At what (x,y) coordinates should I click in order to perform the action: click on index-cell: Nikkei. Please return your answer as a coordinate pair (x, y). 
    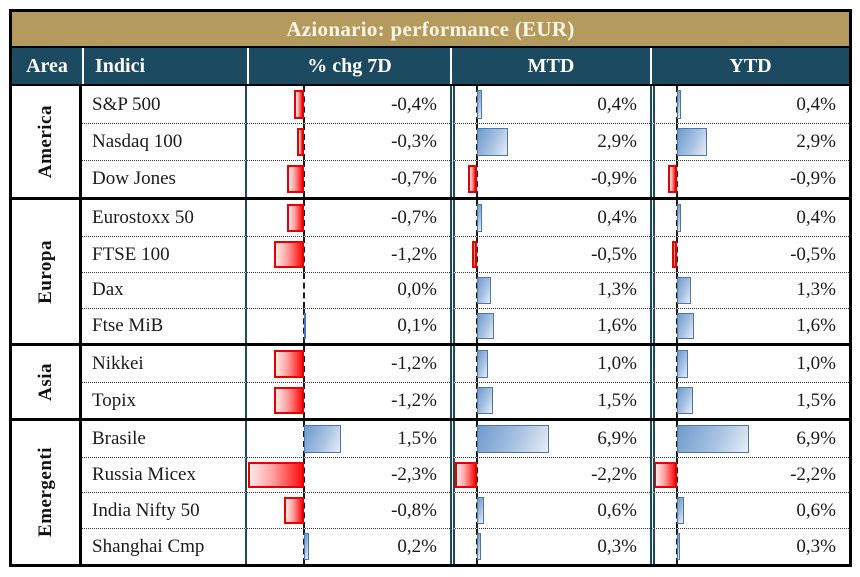
    Looking at the image, I should click on (164, 364).